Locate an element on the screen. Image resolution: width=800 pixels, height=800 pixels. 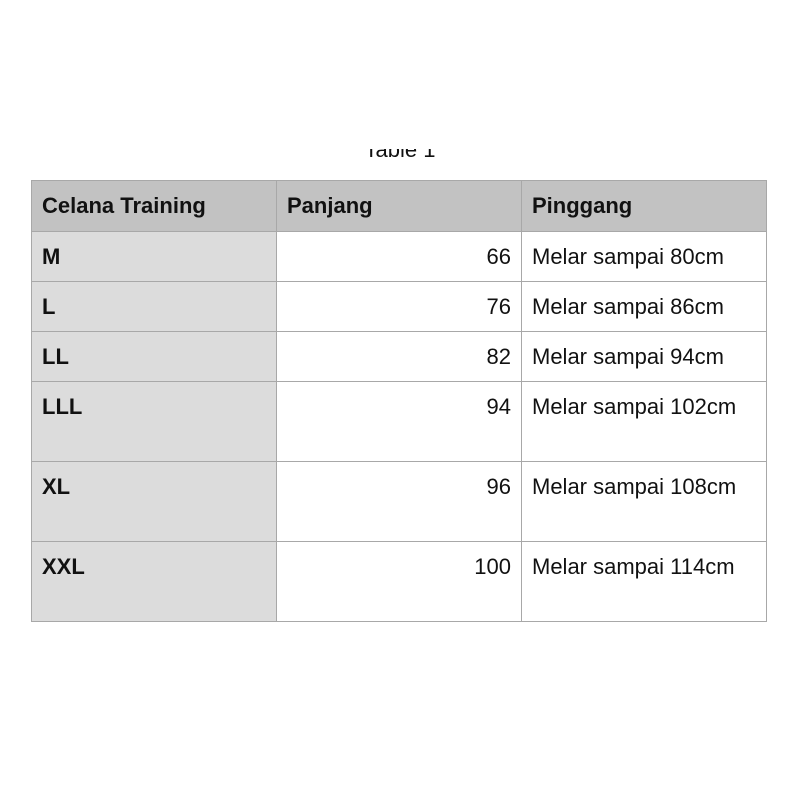
panjang-cell: 82 is located at coordinates (399, 356).